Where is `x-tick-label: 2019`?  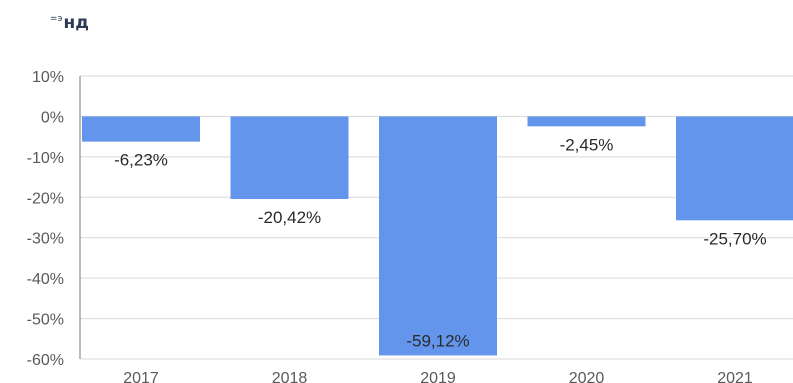 x-tick-label: 2019 is located at coordinates (438, 376).